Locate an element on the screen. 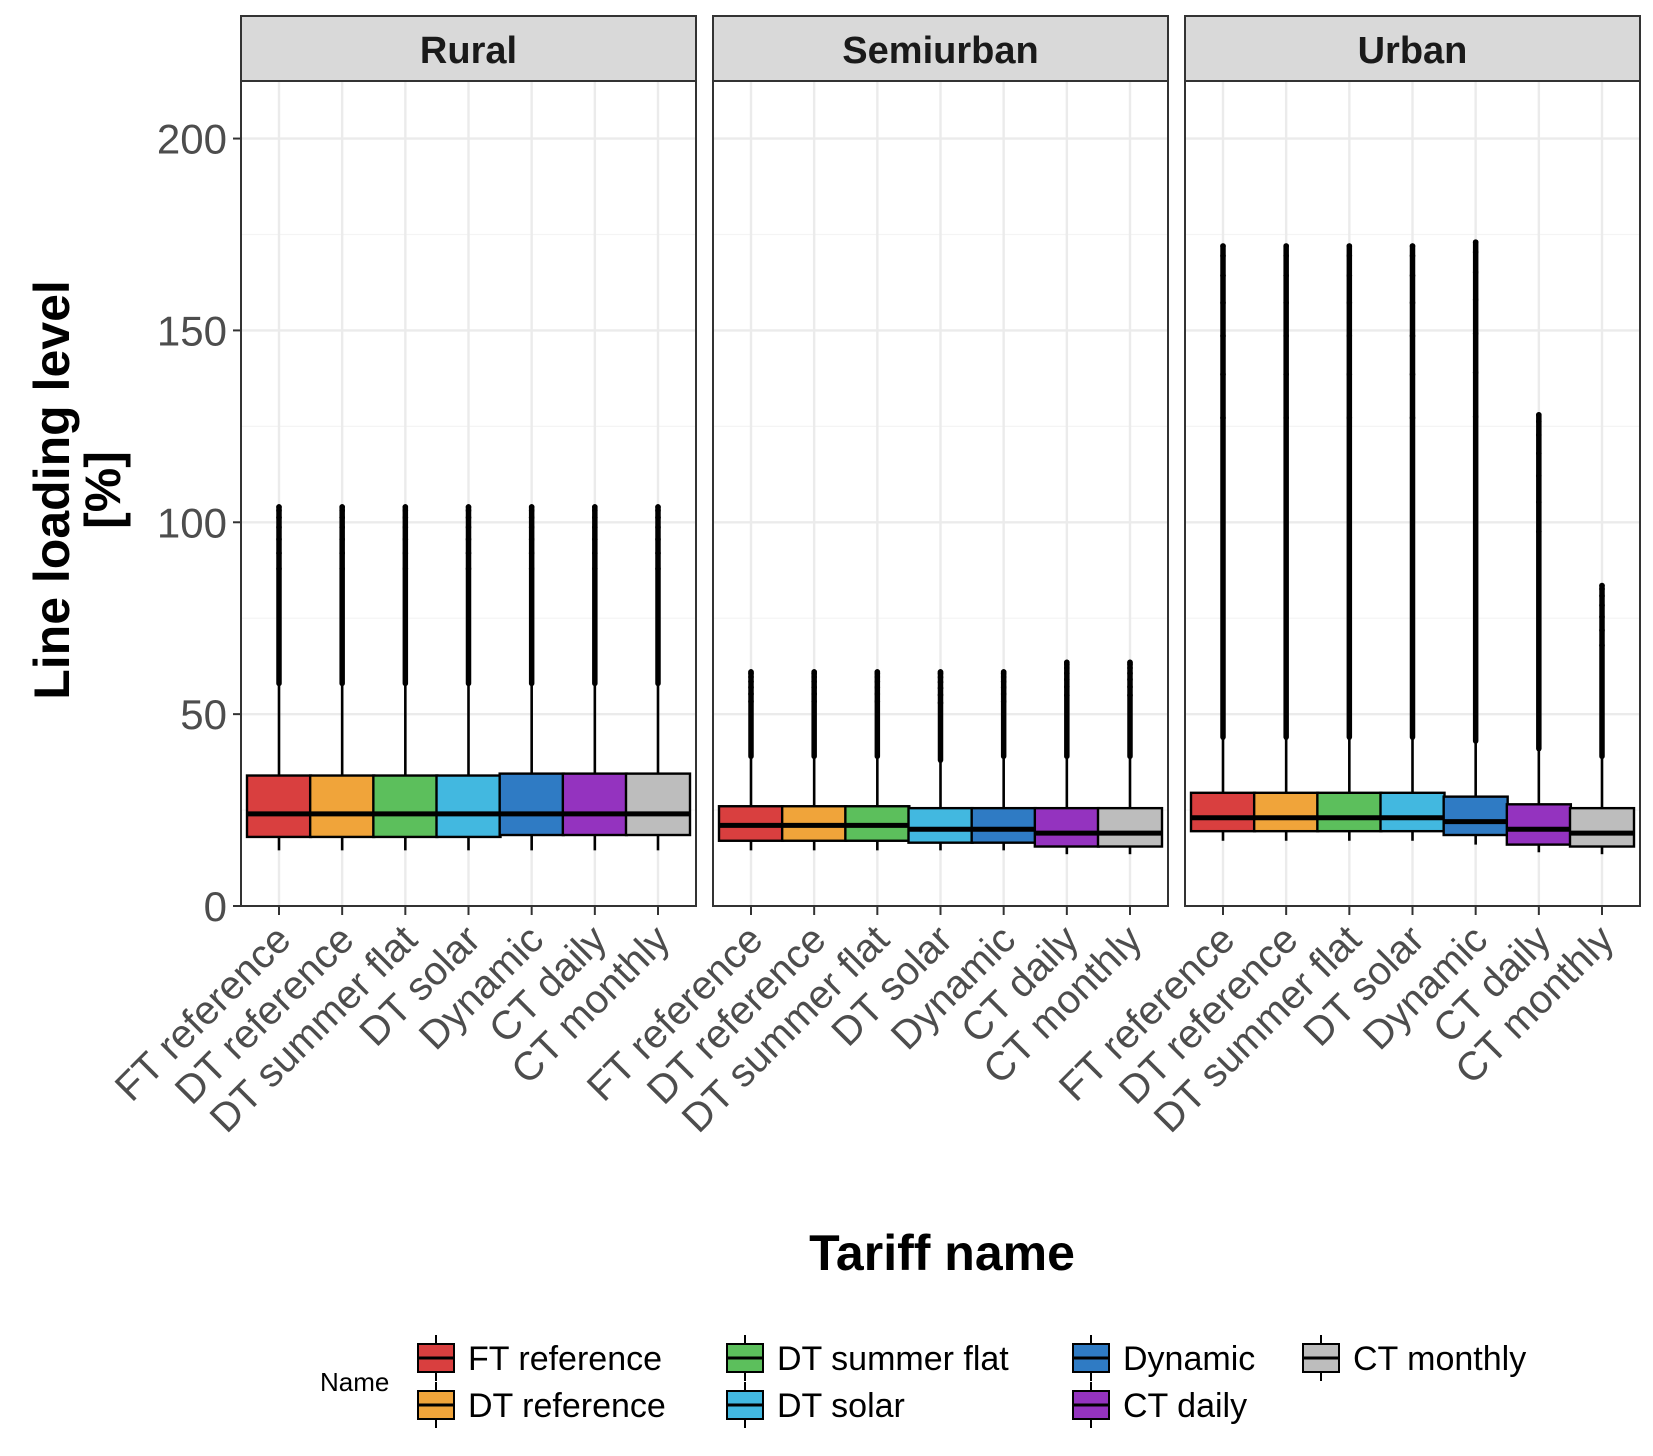  box-urban-ft-reference is located at coordinates (1223, 542).